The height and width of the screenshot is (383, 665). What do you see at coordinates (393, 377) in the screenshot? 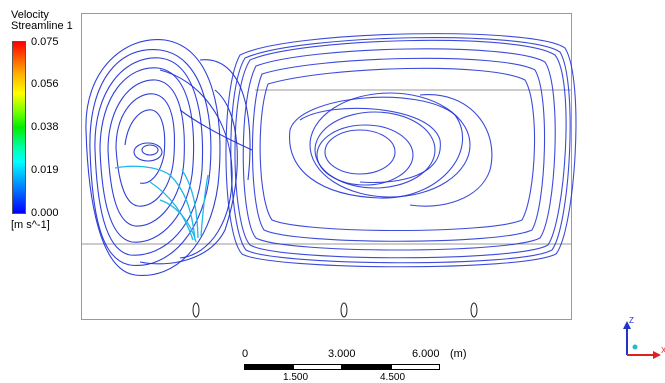
I see `scale-label-4500: 4.500` at bounding box center [393, 377].